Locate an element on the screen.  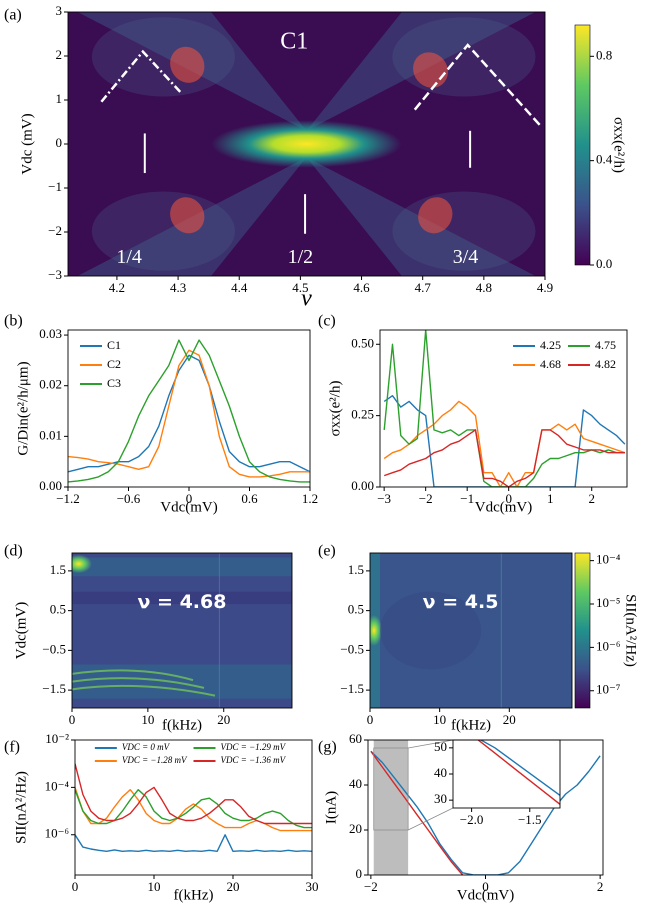
y-tick-label: 50 is located at coordinates (440, 746).